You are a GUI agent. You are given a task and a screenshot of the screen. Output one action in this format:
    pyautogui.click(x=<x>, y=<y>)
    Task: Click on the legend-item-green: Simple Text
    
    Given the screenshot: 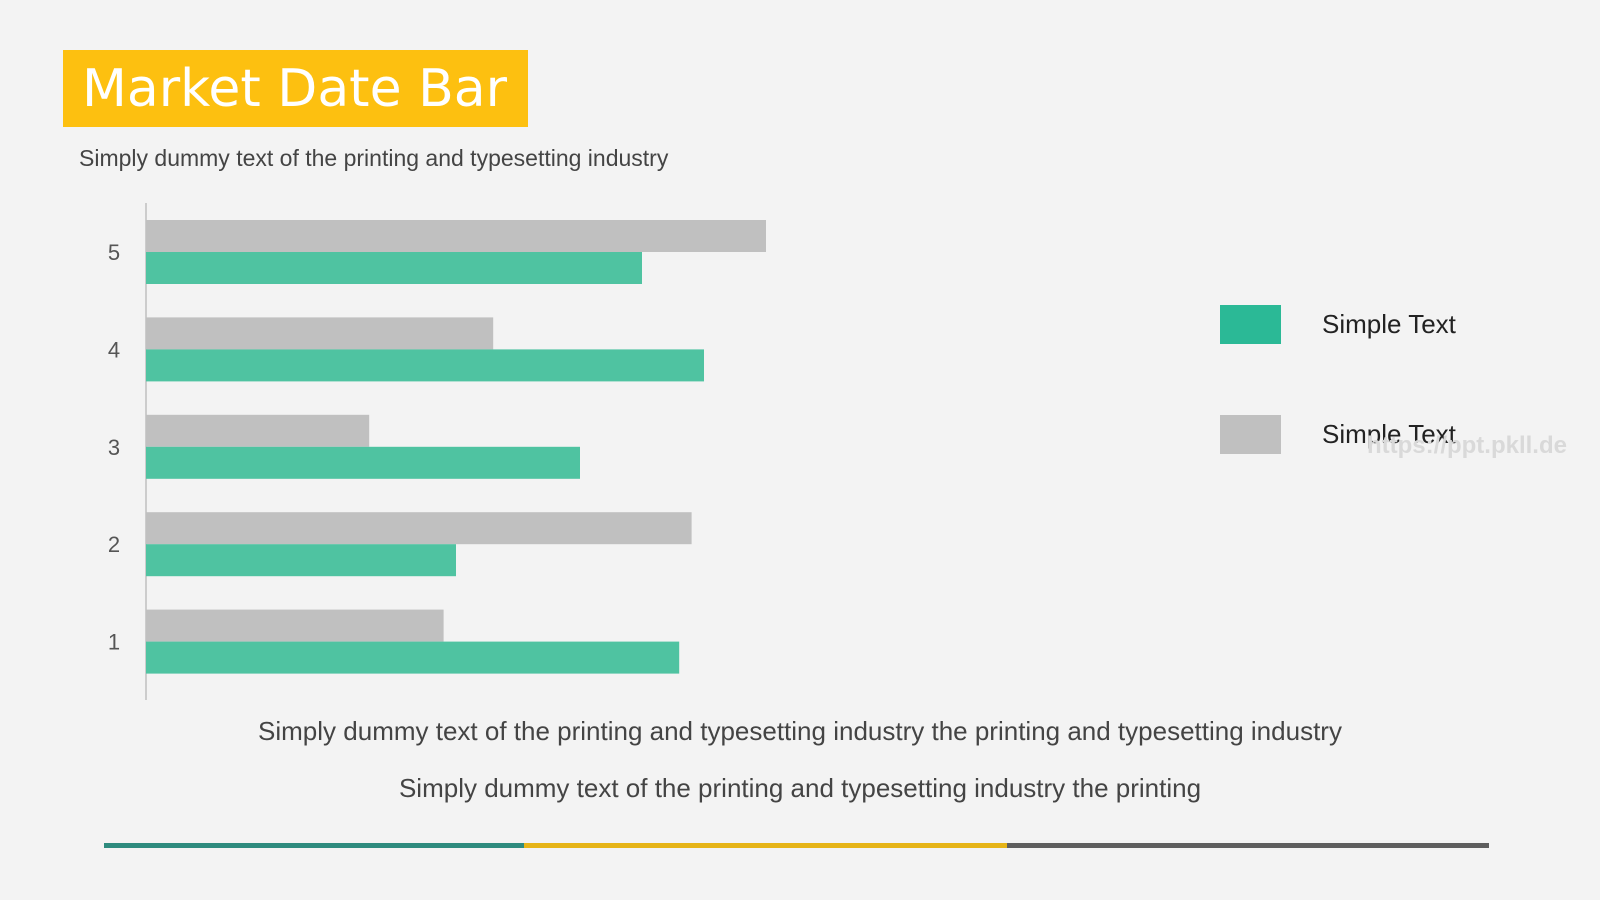 What is the action you would take?
    pyautogui.click(x=1338, y=324)
    